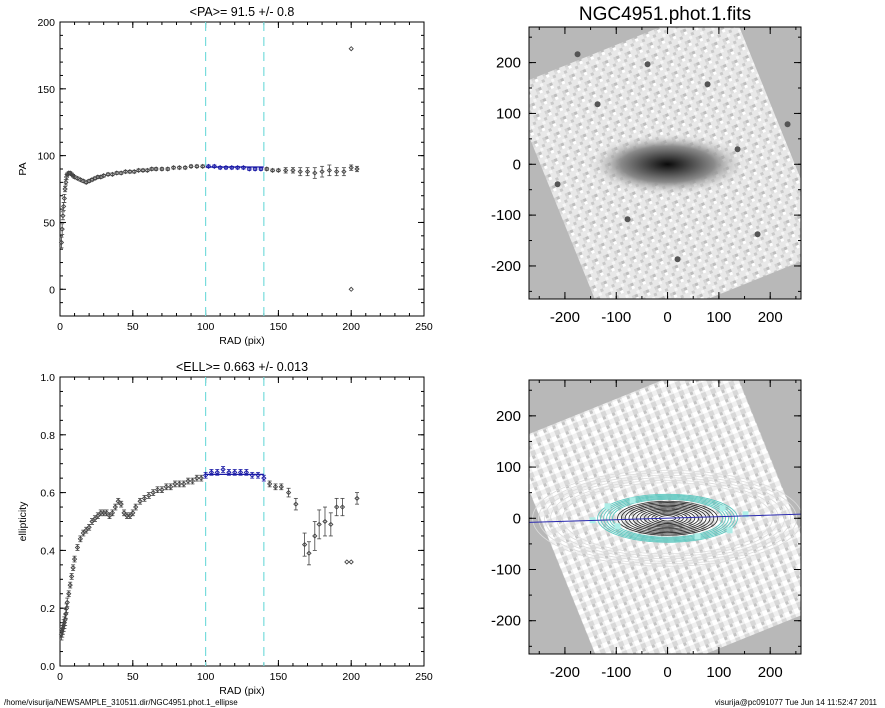 The image size is (885, 708). What do you see at coordinates (60, 327) in the screenshot?
I see `pa-x-tick-label: 0` at bounding box center [60, 327].